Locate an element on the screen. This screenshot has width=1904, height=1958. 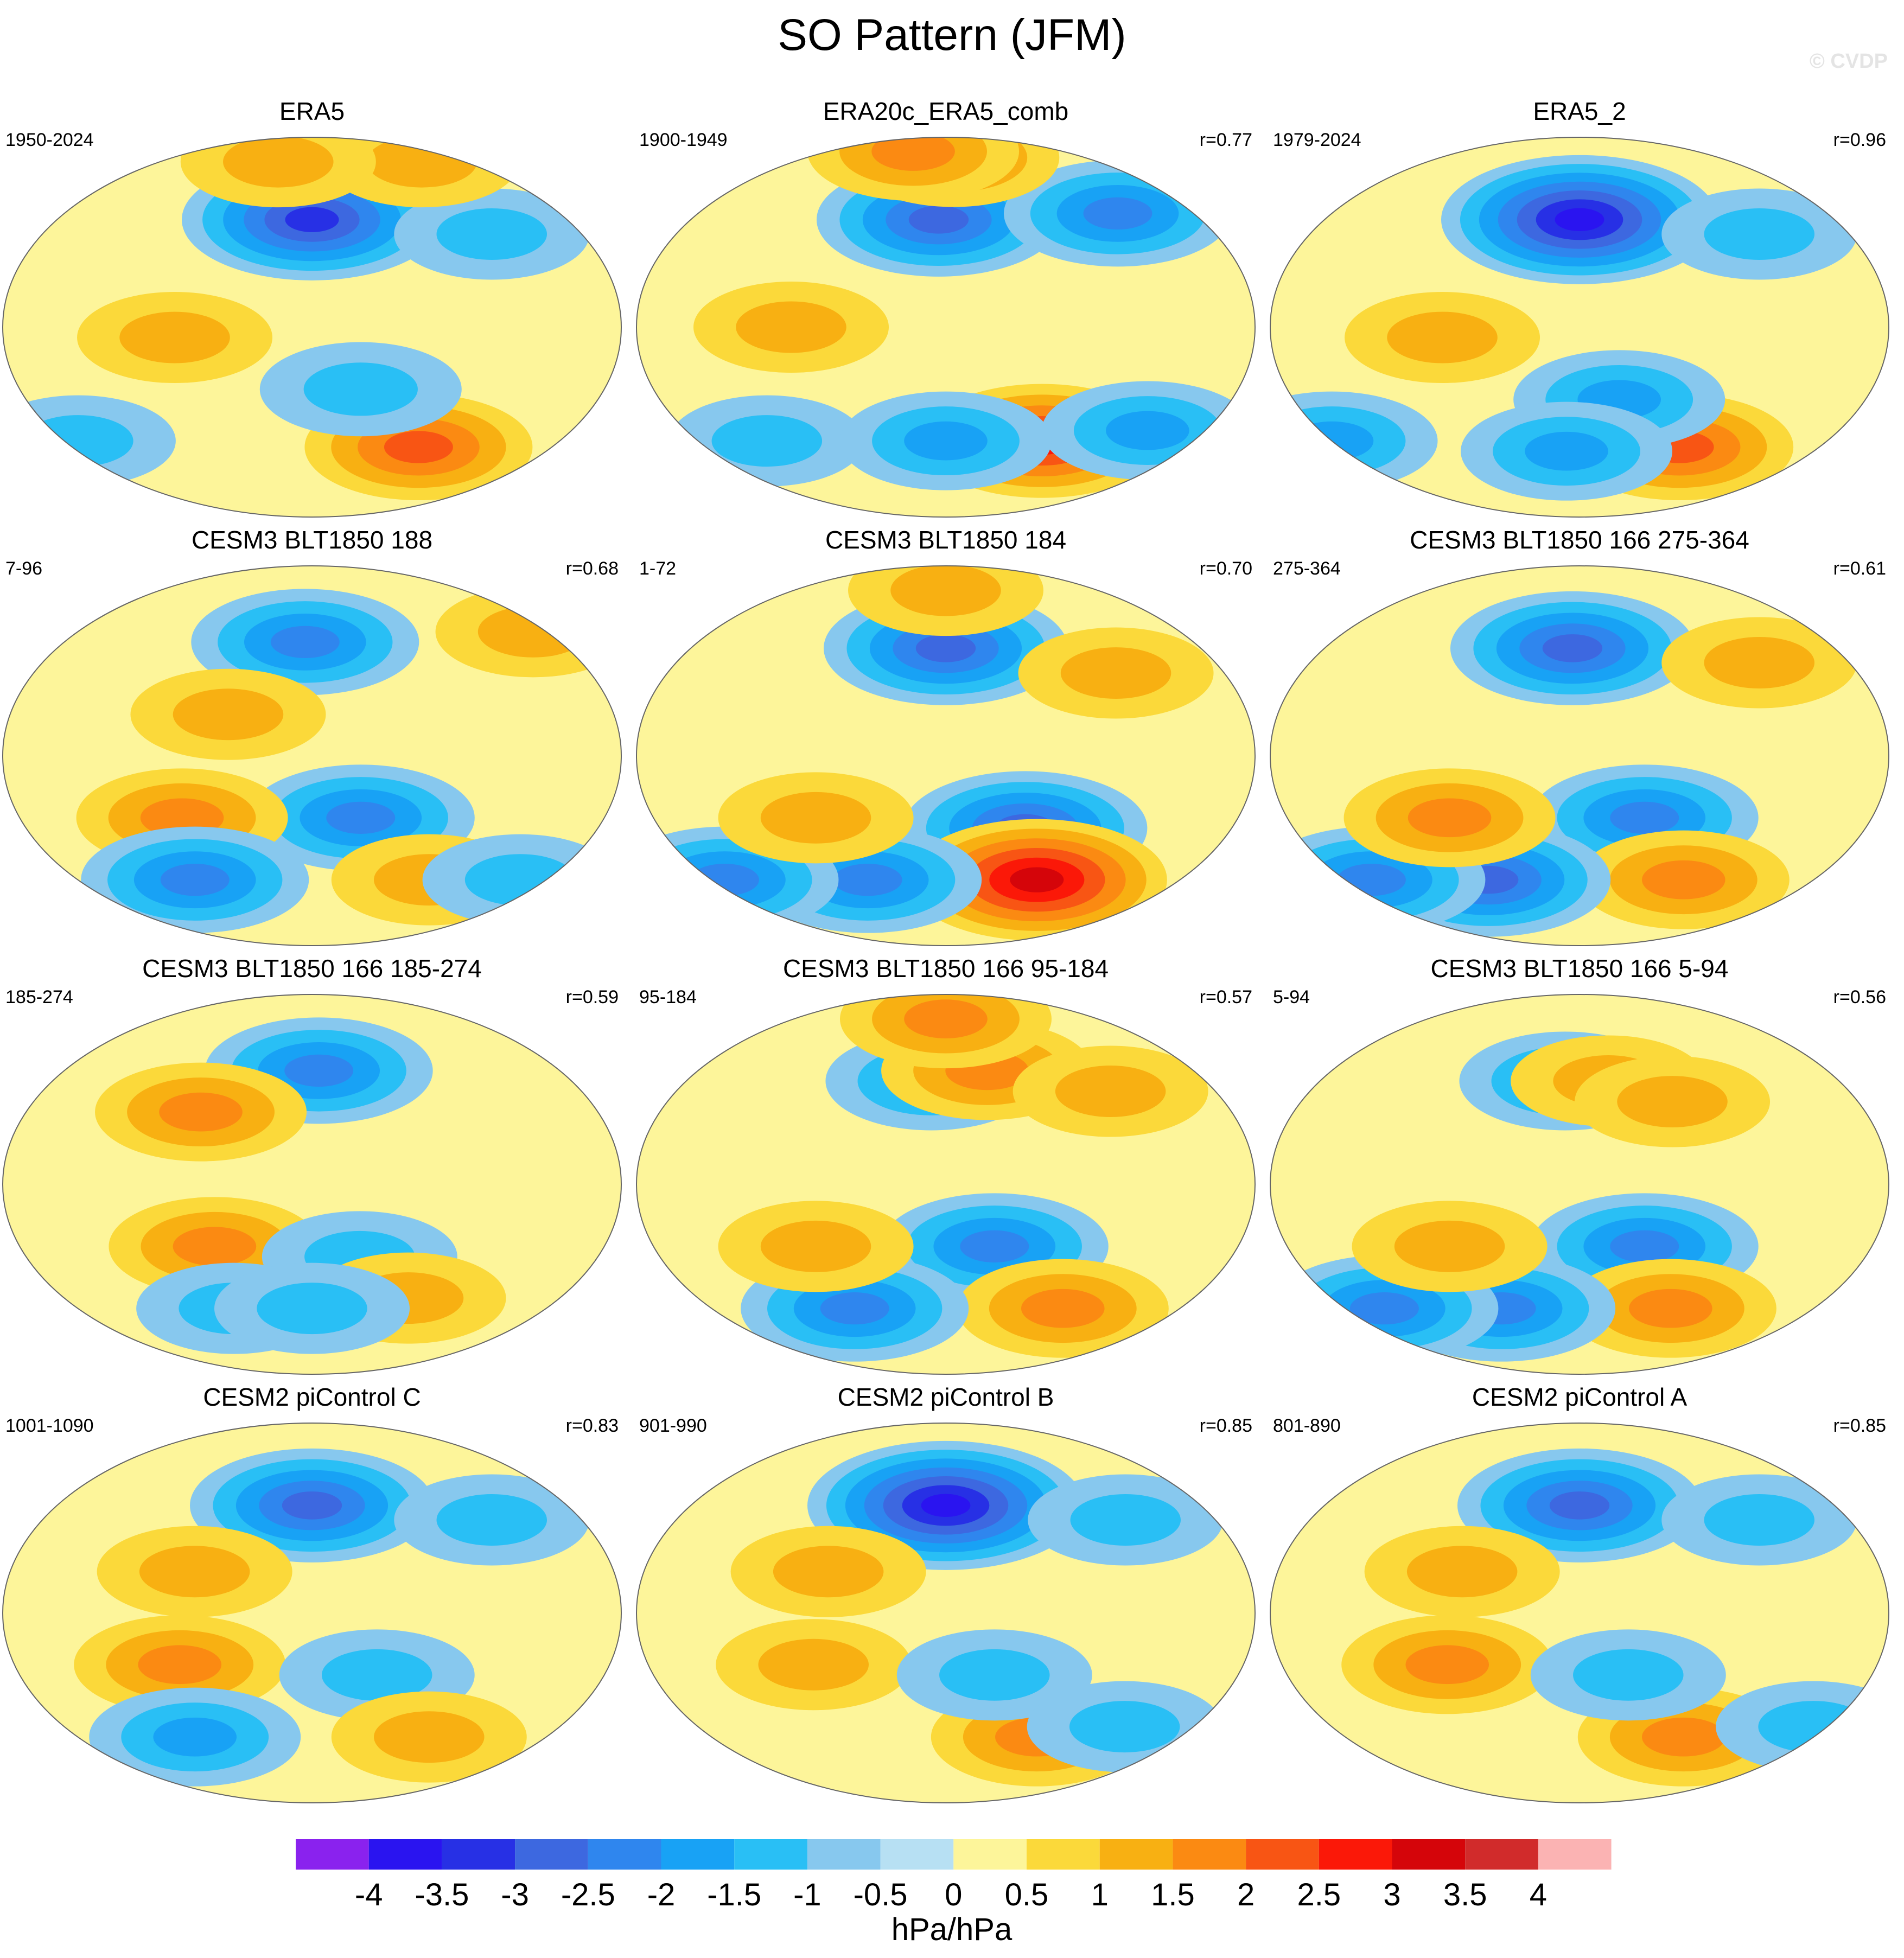
map-panel: CESM3 BLT1850 166 95-184 95-184 r=0.57 is located at coordinates (946, 1166).